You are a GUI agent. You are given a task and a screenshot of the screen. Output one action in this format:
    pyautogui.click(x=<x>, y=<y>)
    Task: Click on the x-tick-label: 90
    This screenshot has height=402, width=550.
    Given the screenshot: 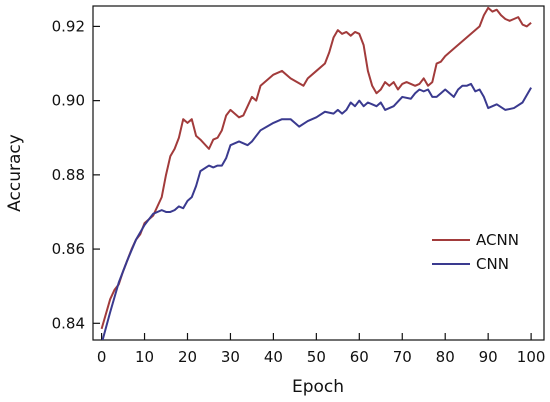 What is the action you would take?
    pyautogui.click(x=488, y=357)
    